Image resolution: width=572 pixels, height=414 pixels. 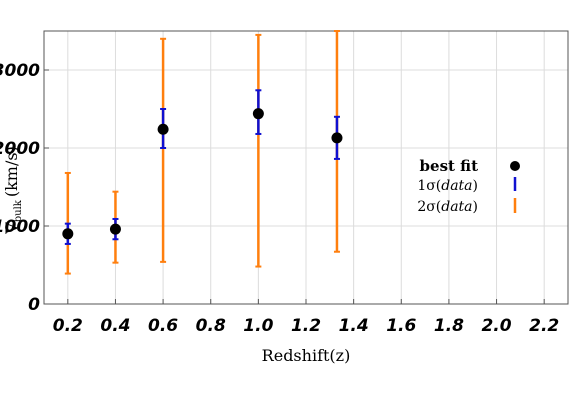 I want to click on x-tick-label: 1.2, so click(x=306, y=326).